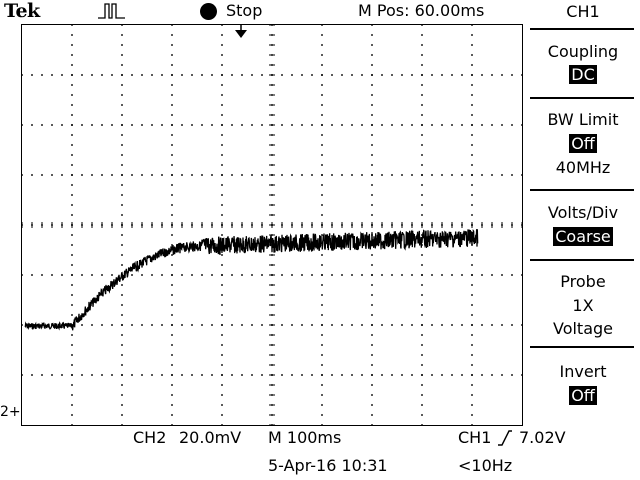  What do you see at coordinates (582, 328) in the screenshot?
I see `probe-type: Voltage` at bounding box center [582, 328].